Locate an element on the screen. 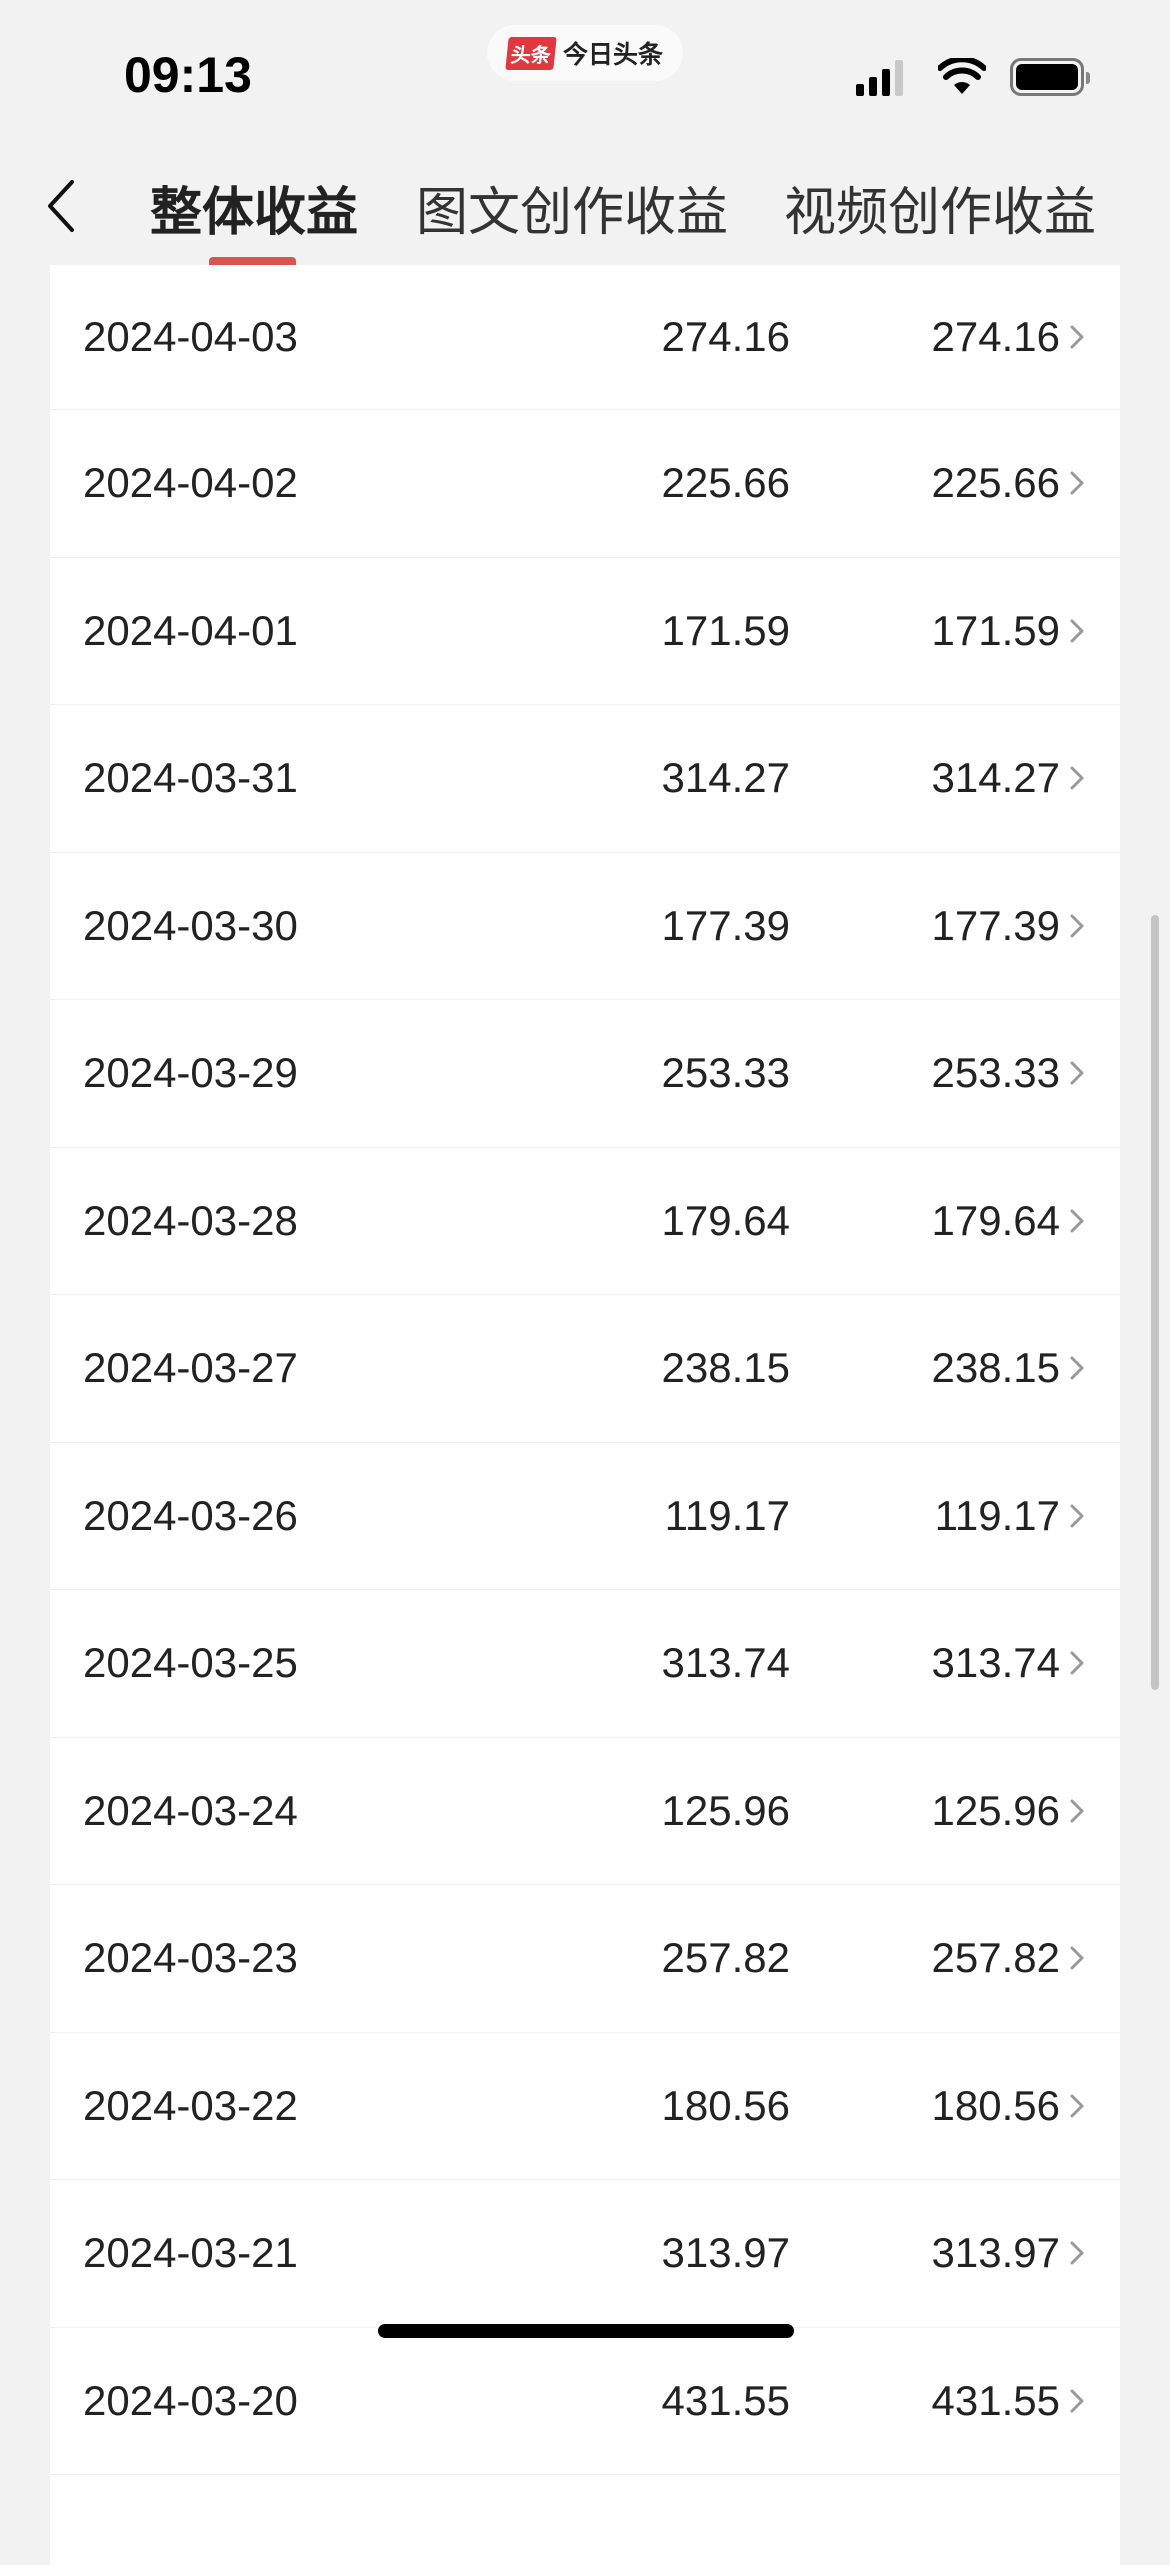 The height and width of the screenshot is (2565, 1170). row-earnings: 238.15 is located at coordinates (995, 1368).